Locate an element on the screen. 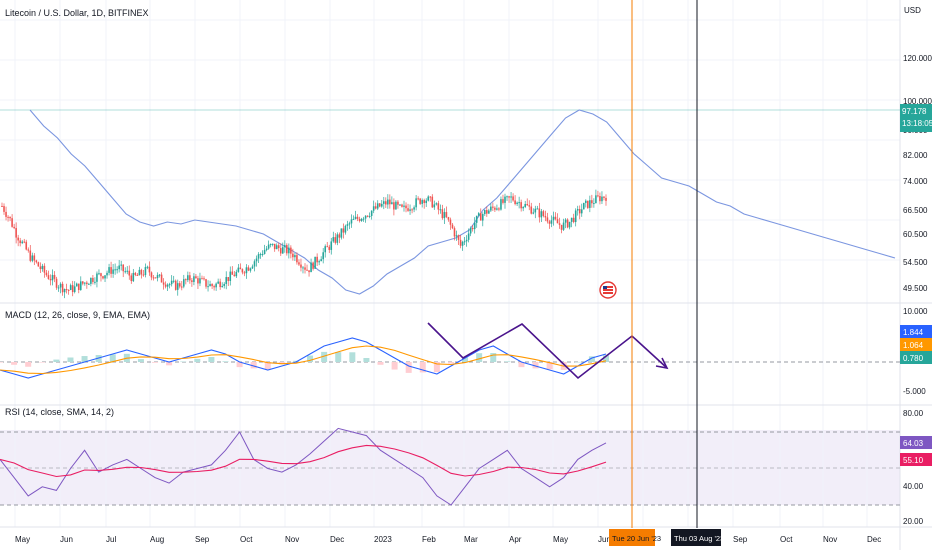 Image resolution: width=932 pixels, height=550 pixels. zigzag-drawing is located at coordinates (547, 351).